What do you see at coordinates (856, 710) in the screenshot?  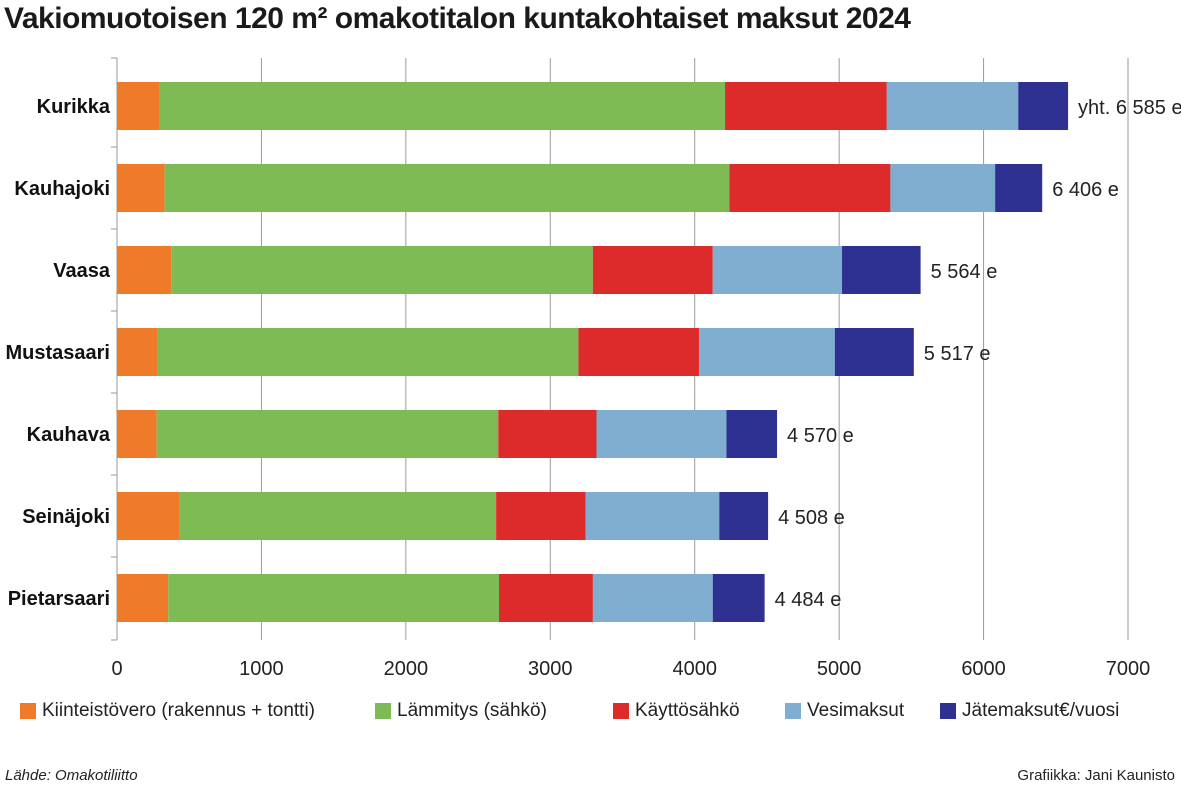 I see `legend-label: Vesimaksut` at bounding box center [856, 710].